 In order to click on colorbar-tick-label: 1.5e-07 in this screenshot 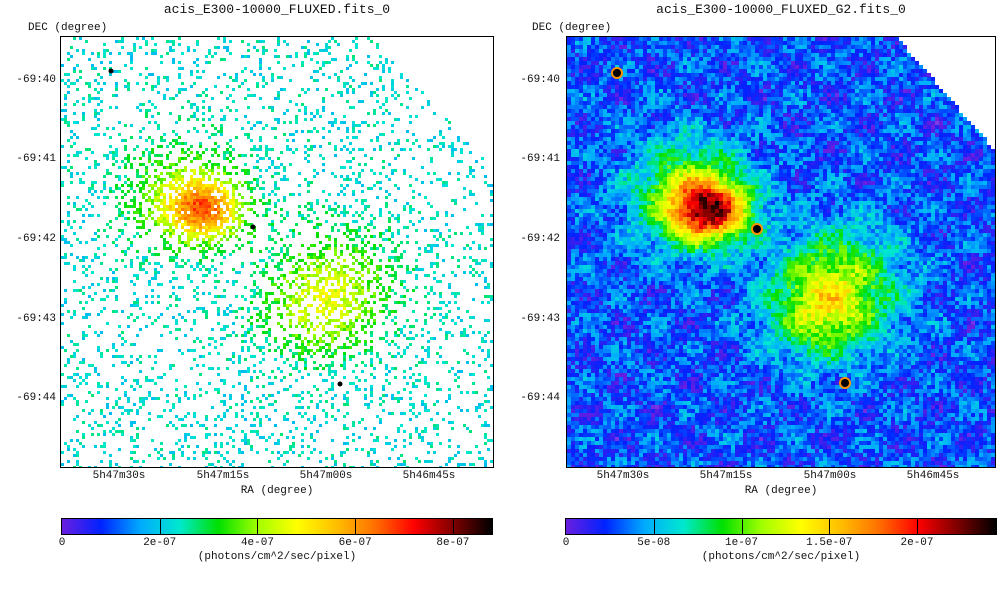, I will do `click(829, 543)`.